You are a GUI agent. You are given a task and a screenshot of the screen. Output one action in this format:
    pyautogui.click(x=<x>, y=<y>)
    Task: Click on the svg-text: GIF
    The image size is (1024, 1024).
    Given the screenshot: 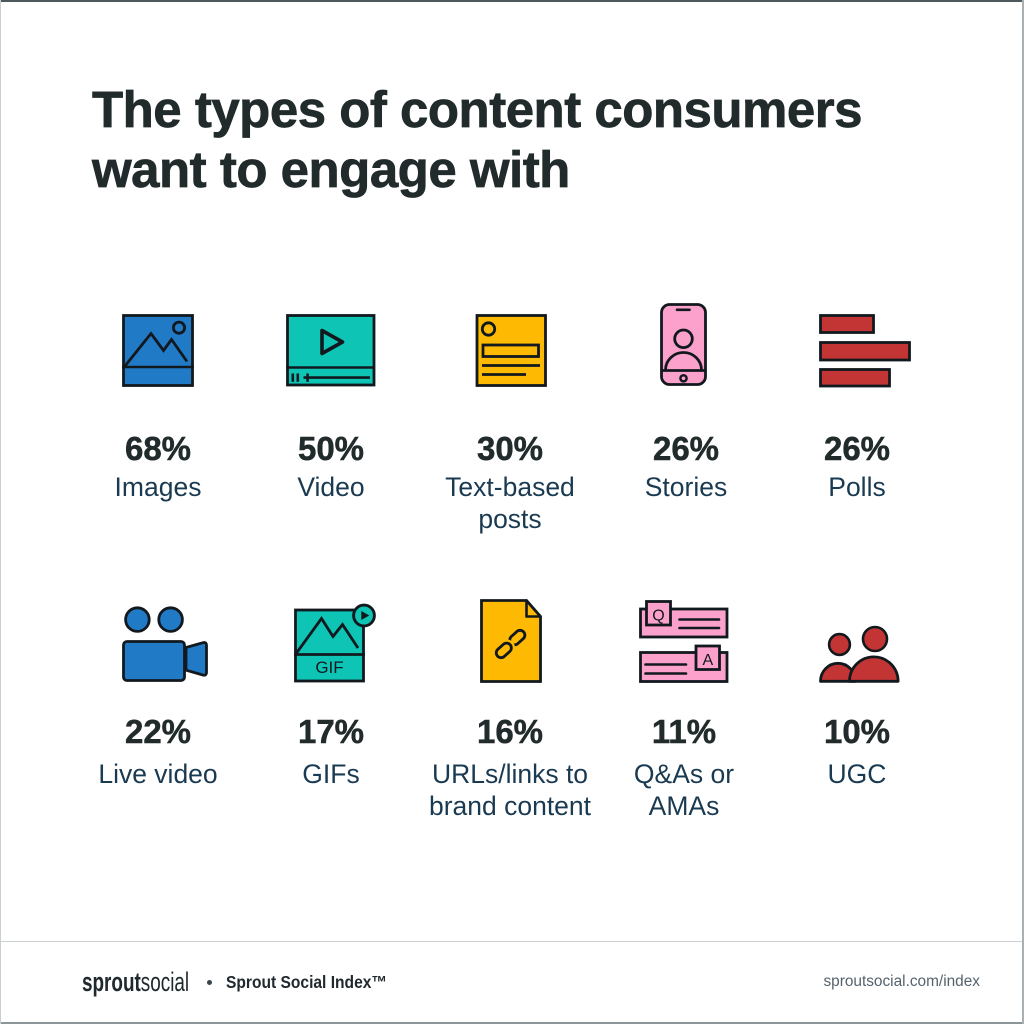 What is the action you would take?
    pyautogui.click(x=329, y=667)
    